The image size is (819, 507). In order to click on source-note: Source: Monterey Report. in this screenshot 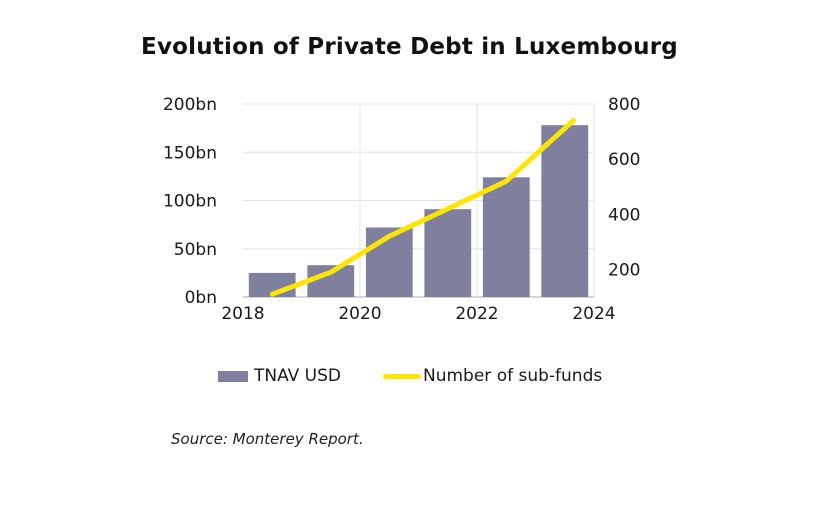, I will do `click(267, 439)`.